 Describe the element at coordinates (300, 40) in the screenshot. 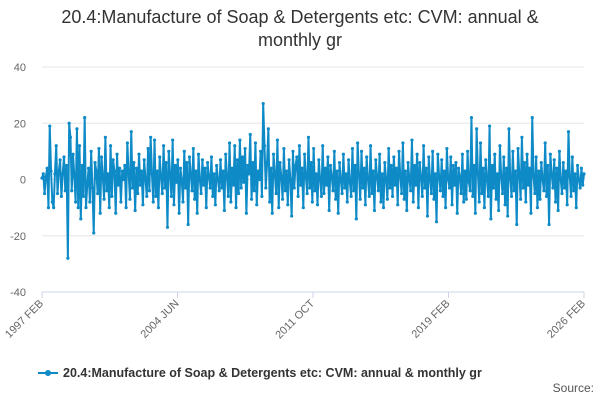

I see `chart-title-line-2: monthly gr` at that location.